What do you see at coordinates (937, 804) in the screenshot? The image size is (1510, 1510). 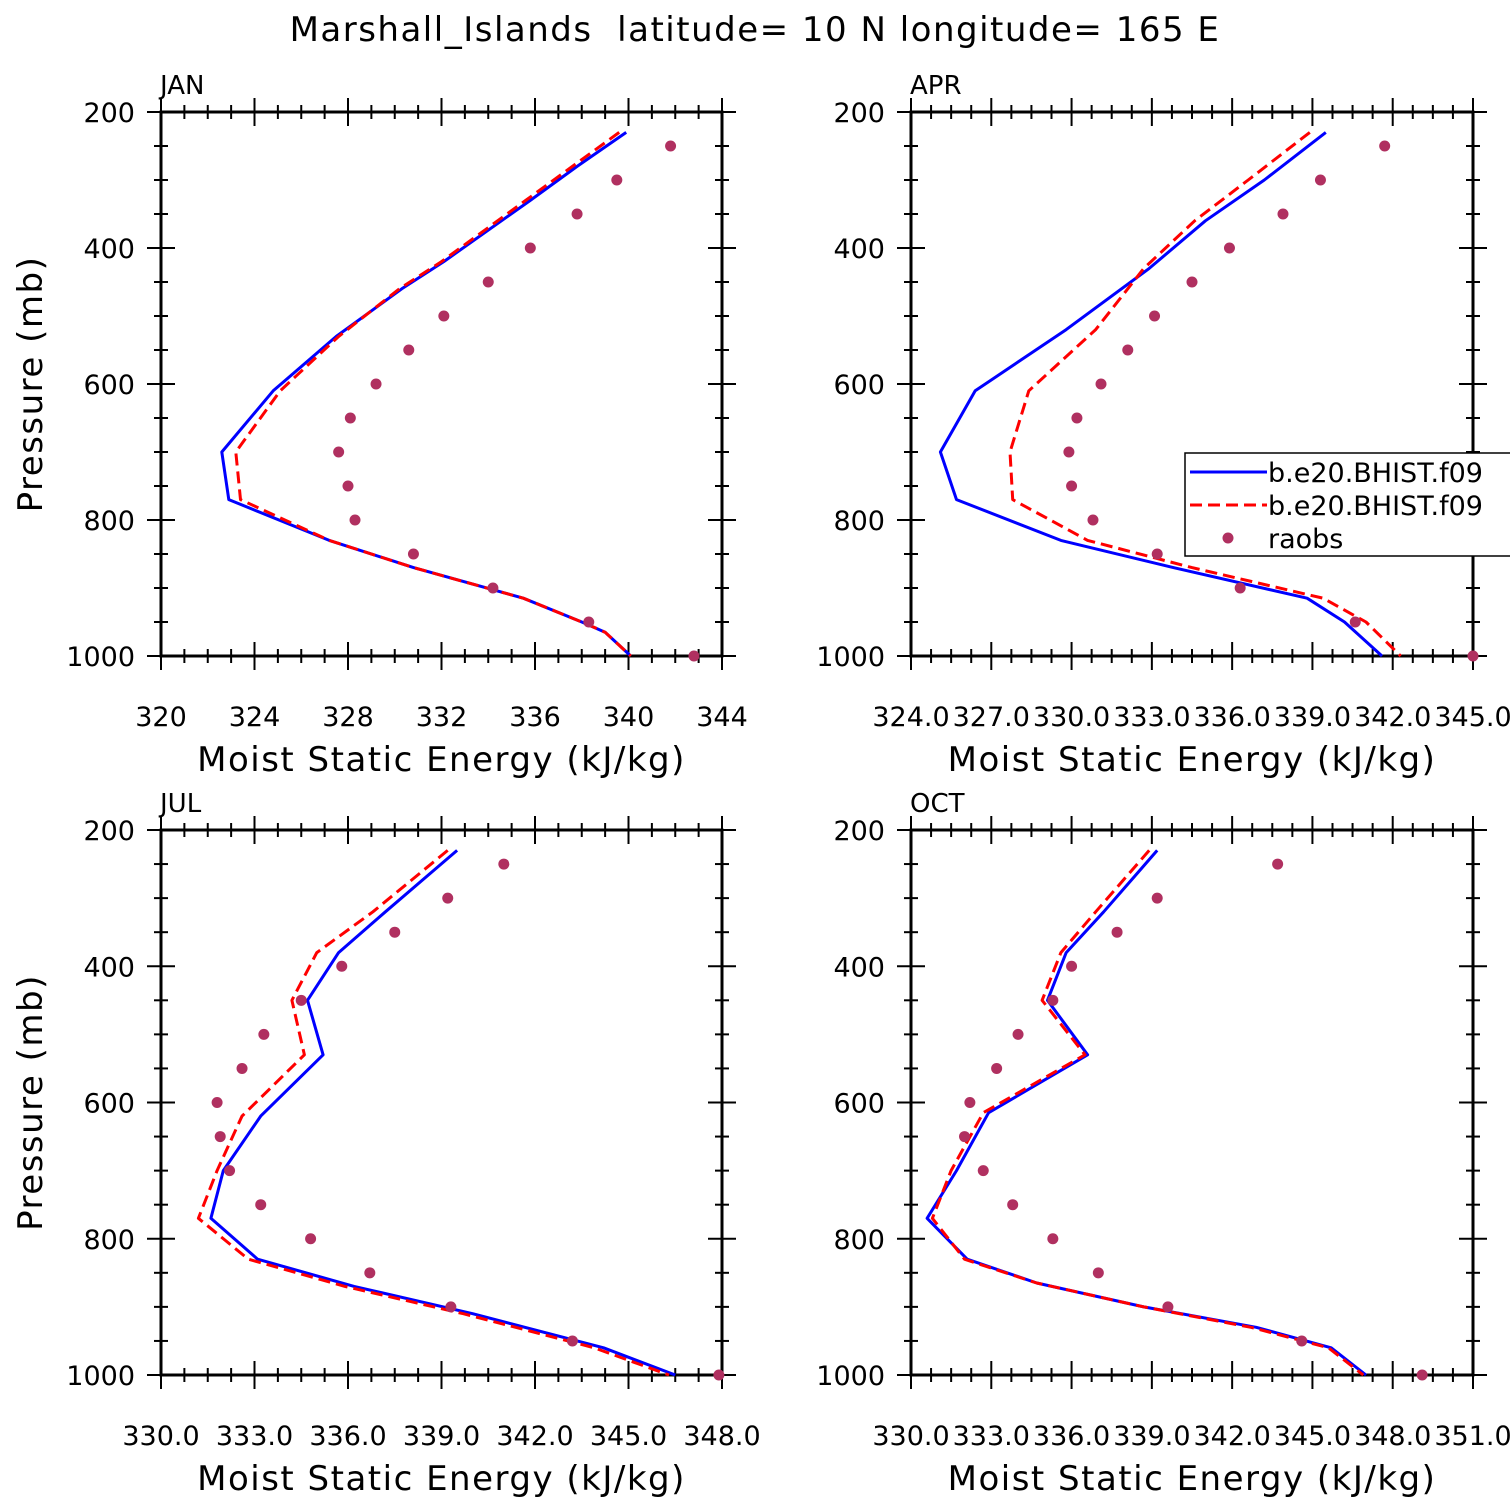 I see `panel-label: OCT` at bounding box center [937, 804].